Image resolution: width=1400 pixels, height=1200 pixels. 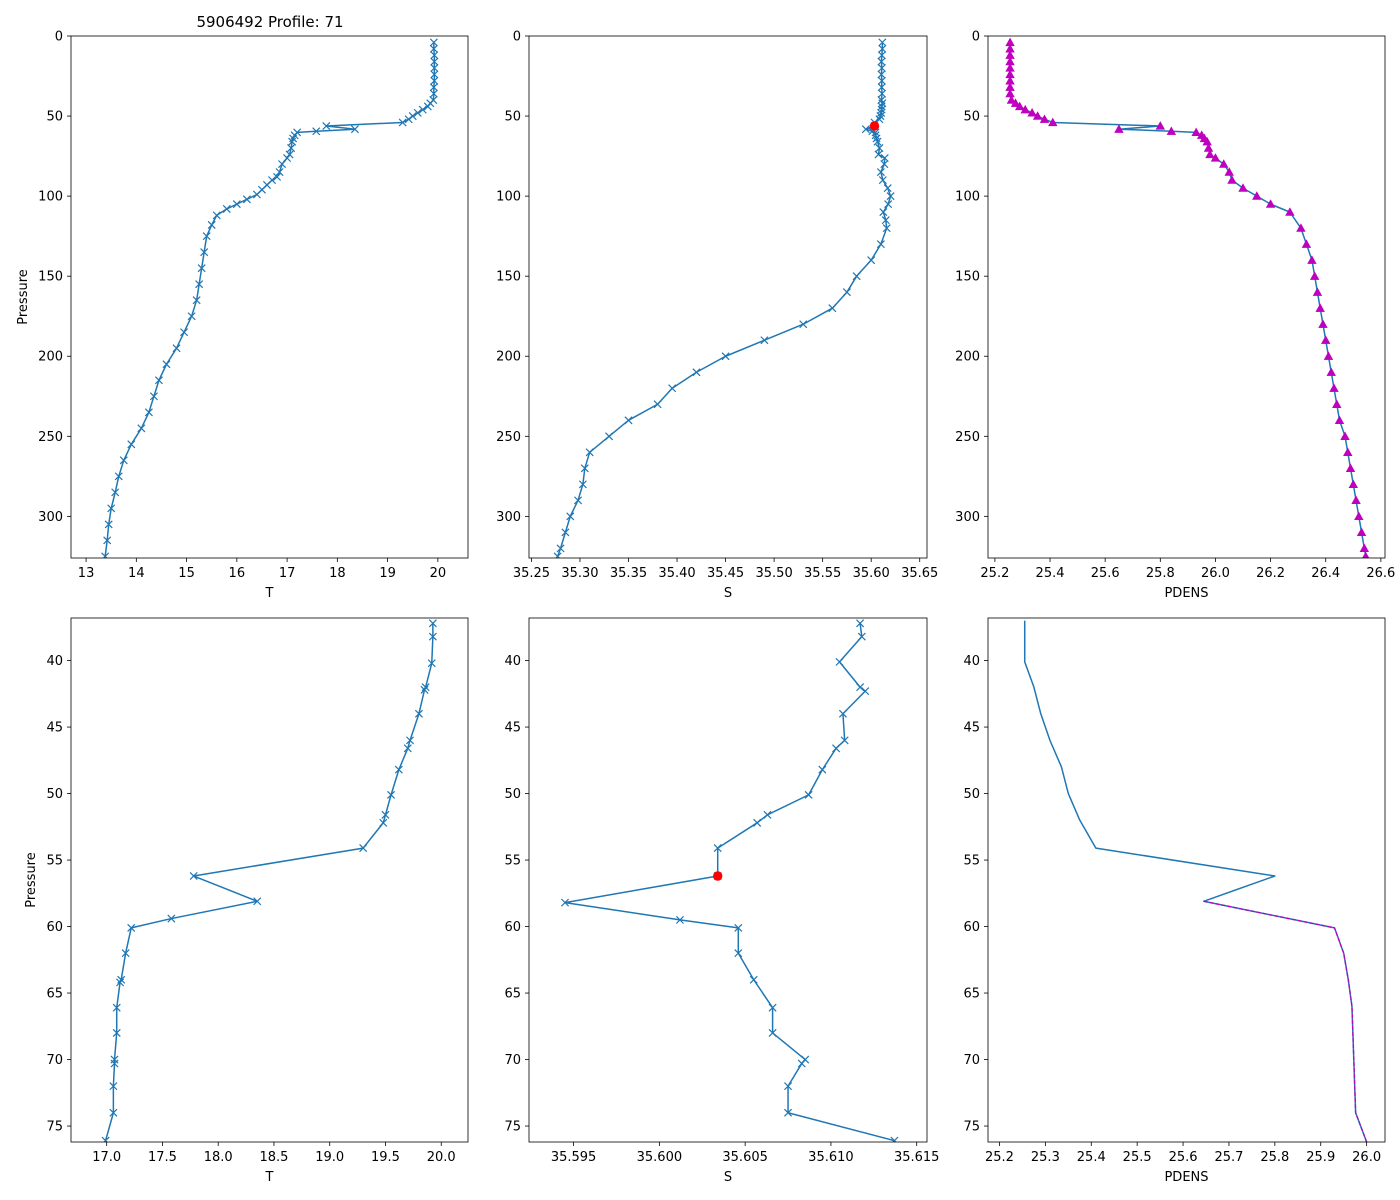 What do you see at coordinates (337, 573) in the screenshot?
I see `x-tick-label: 18` at bounding box center [337, 573].